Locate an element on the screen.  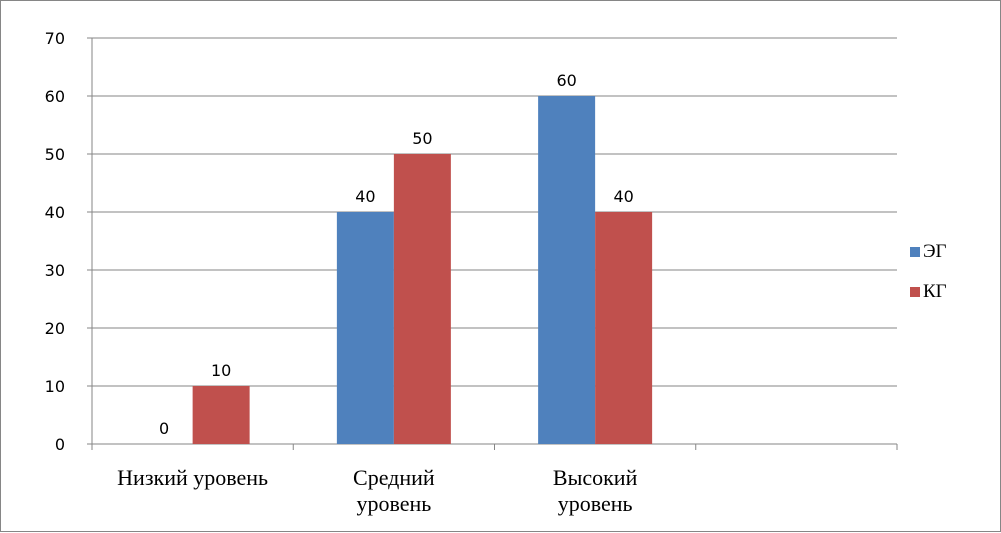
y-tick-label: 60 is located at coordinates (55, 96).